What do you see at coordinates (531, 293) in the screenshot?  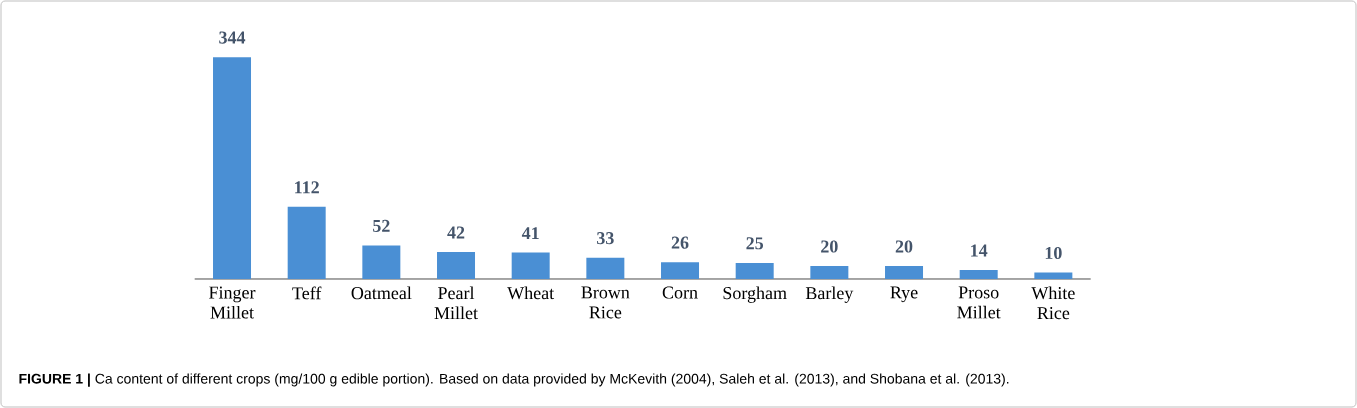 I see `x-tick-label: Wheat` at bounding box center [531, 293].